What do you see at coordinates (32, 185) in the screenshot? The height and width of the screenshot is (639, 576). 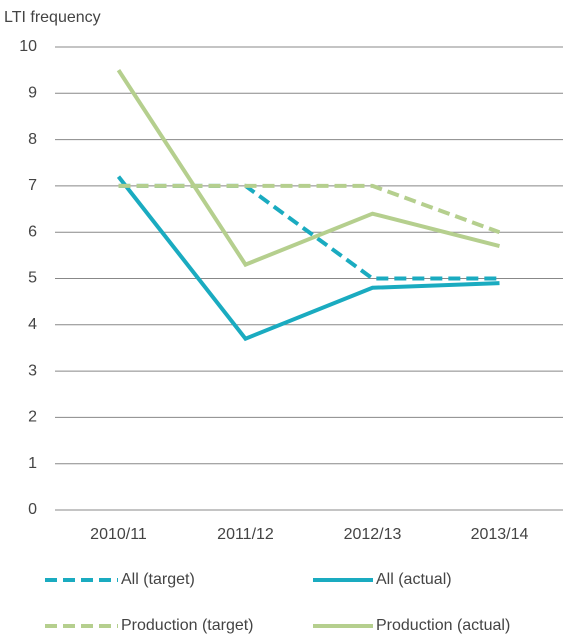 I see `y-tick-label: 7` at bounding box center [32, 185].